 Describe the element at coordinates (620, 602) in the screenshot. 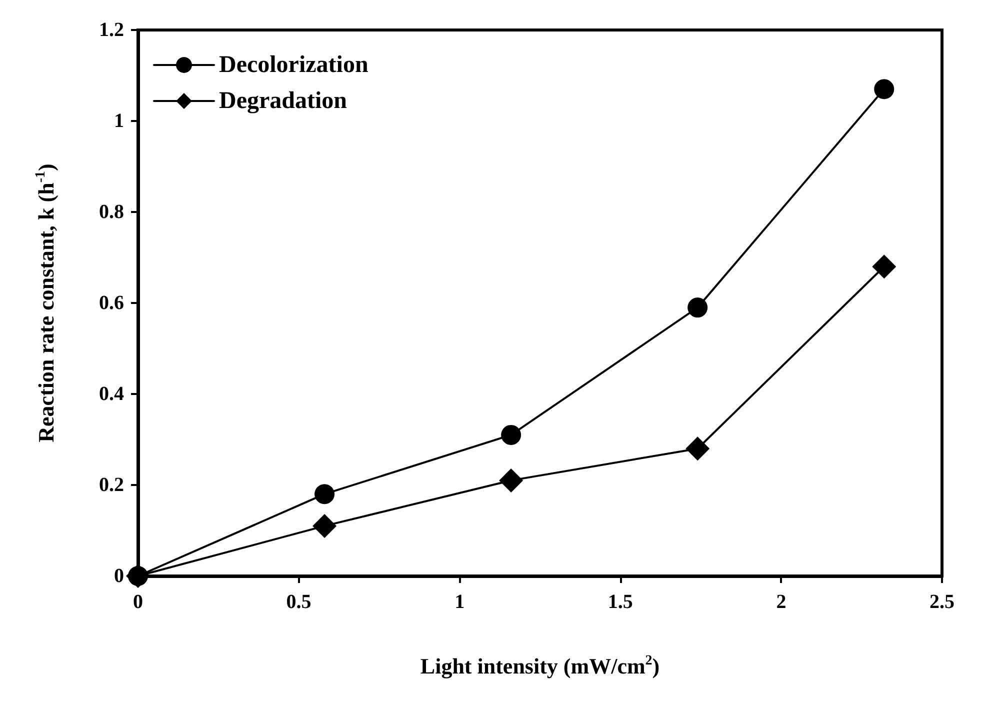

I see `x-tick-label: 1.5` at that location.